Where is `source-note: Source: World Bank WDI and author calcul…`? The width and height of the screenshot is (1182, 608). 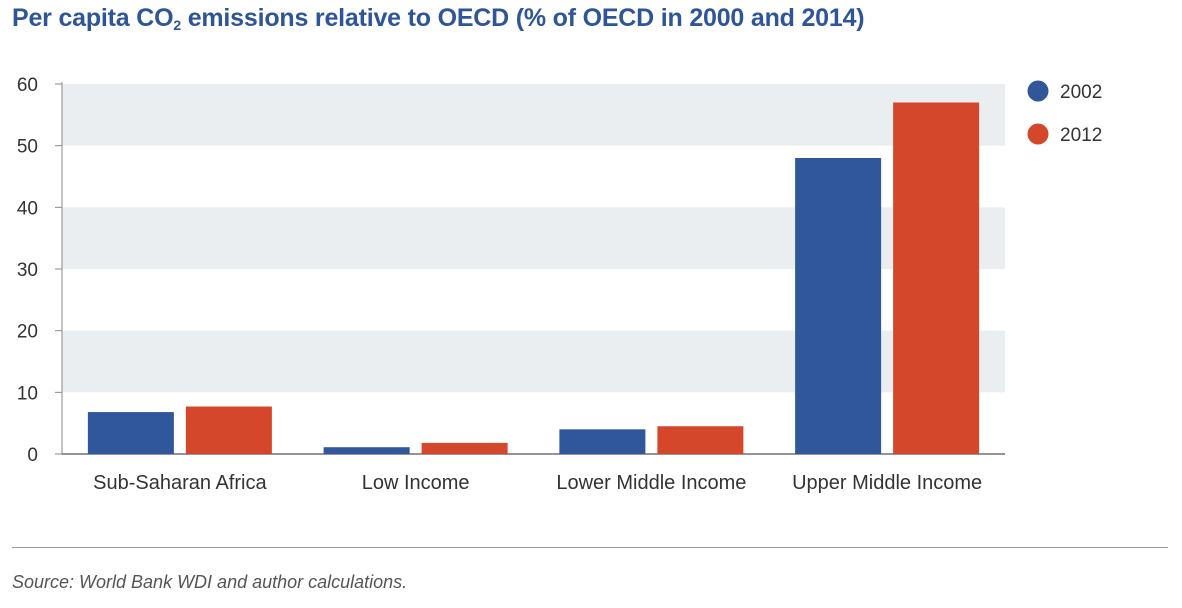 source-note: Source: World Bank WDI and author calcul… is located at coordinates (210, 582).